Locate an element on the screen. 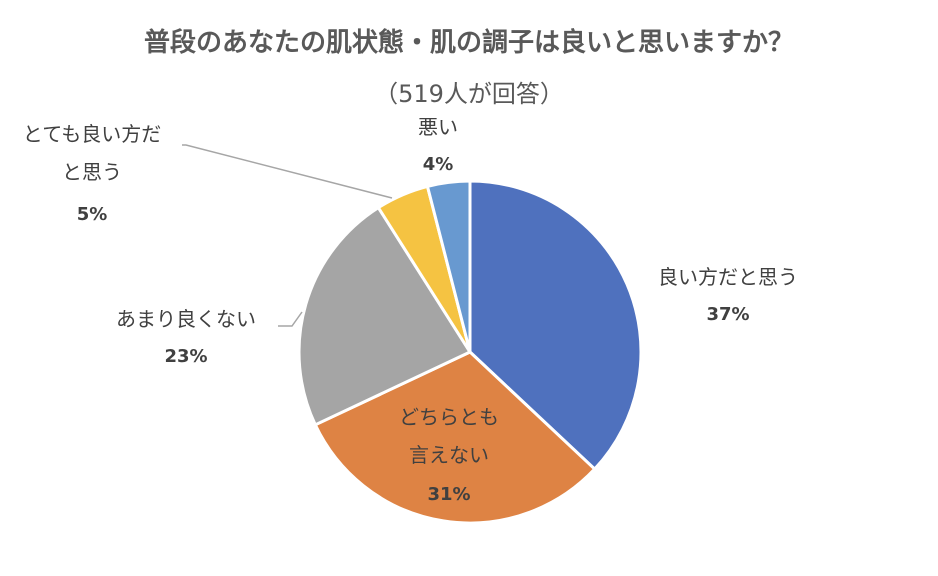 This screenshot has height=576, width=938. slice-label: あまり良くない is located at coordinates (186, 319).